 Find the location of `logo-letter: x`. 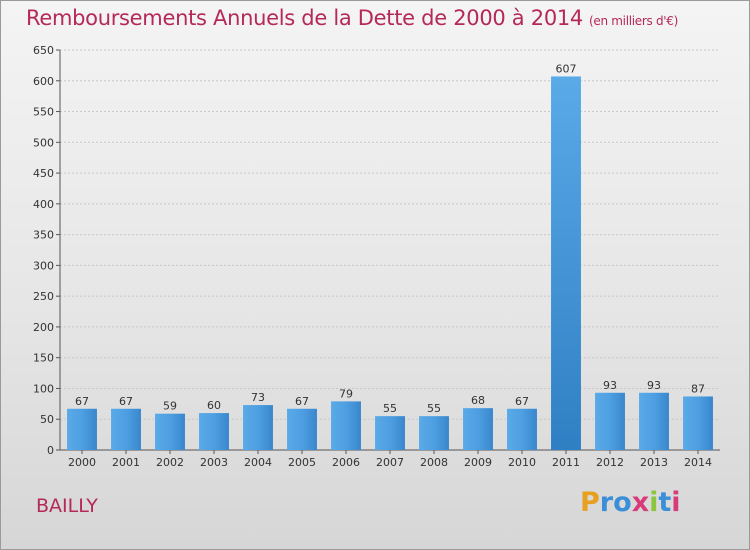

logo-letter: x is located at coordinates (640, 502).